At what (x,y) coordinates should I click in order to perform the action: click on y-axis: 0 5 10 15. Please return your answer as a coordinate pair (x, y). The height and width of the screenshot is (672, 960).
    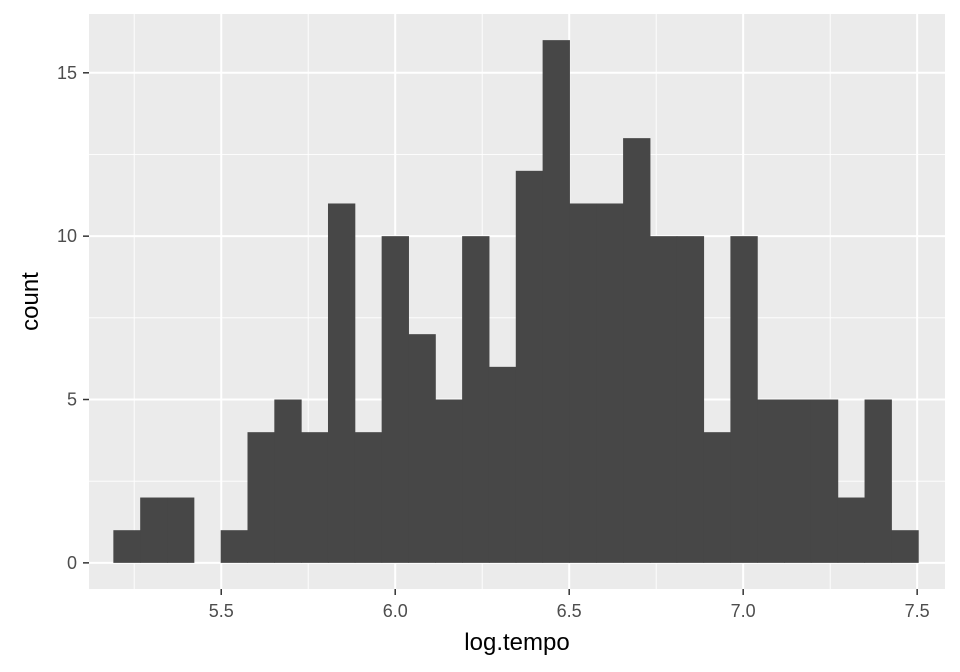
    Looking at the image, I should click on (73, 318).